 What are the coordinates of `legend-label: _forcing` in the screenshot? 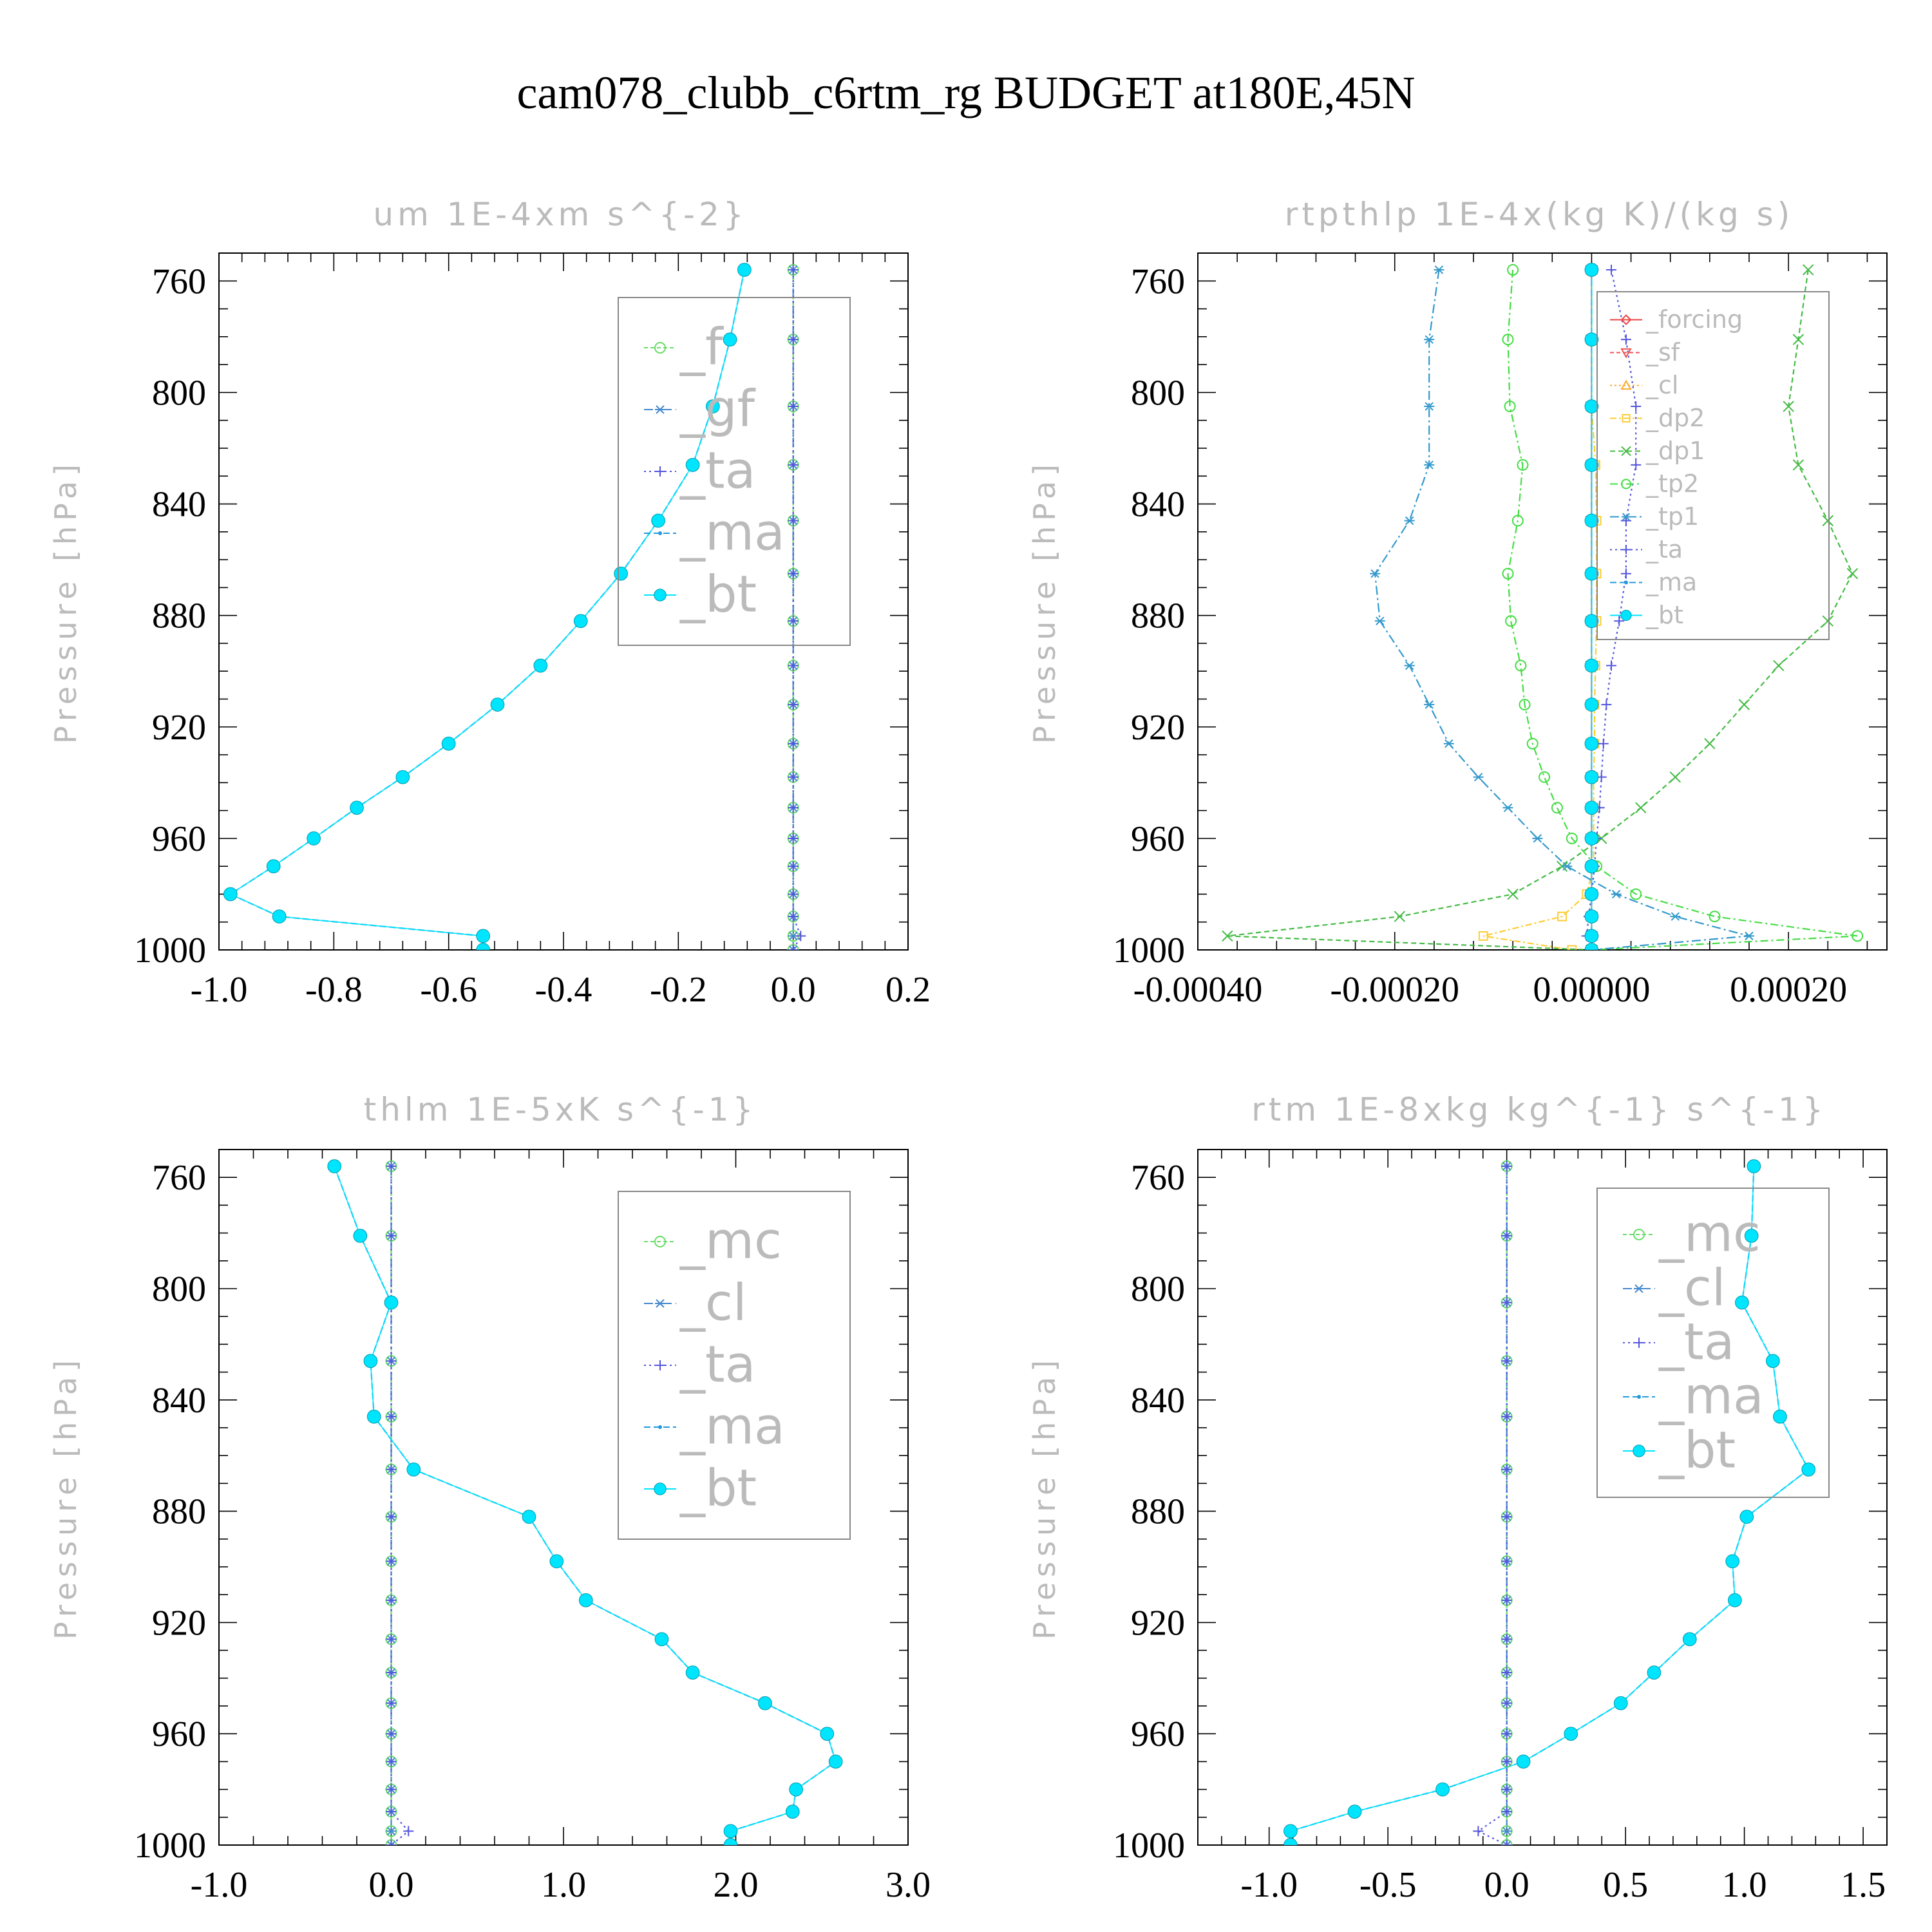 It's located at (1694, 319).